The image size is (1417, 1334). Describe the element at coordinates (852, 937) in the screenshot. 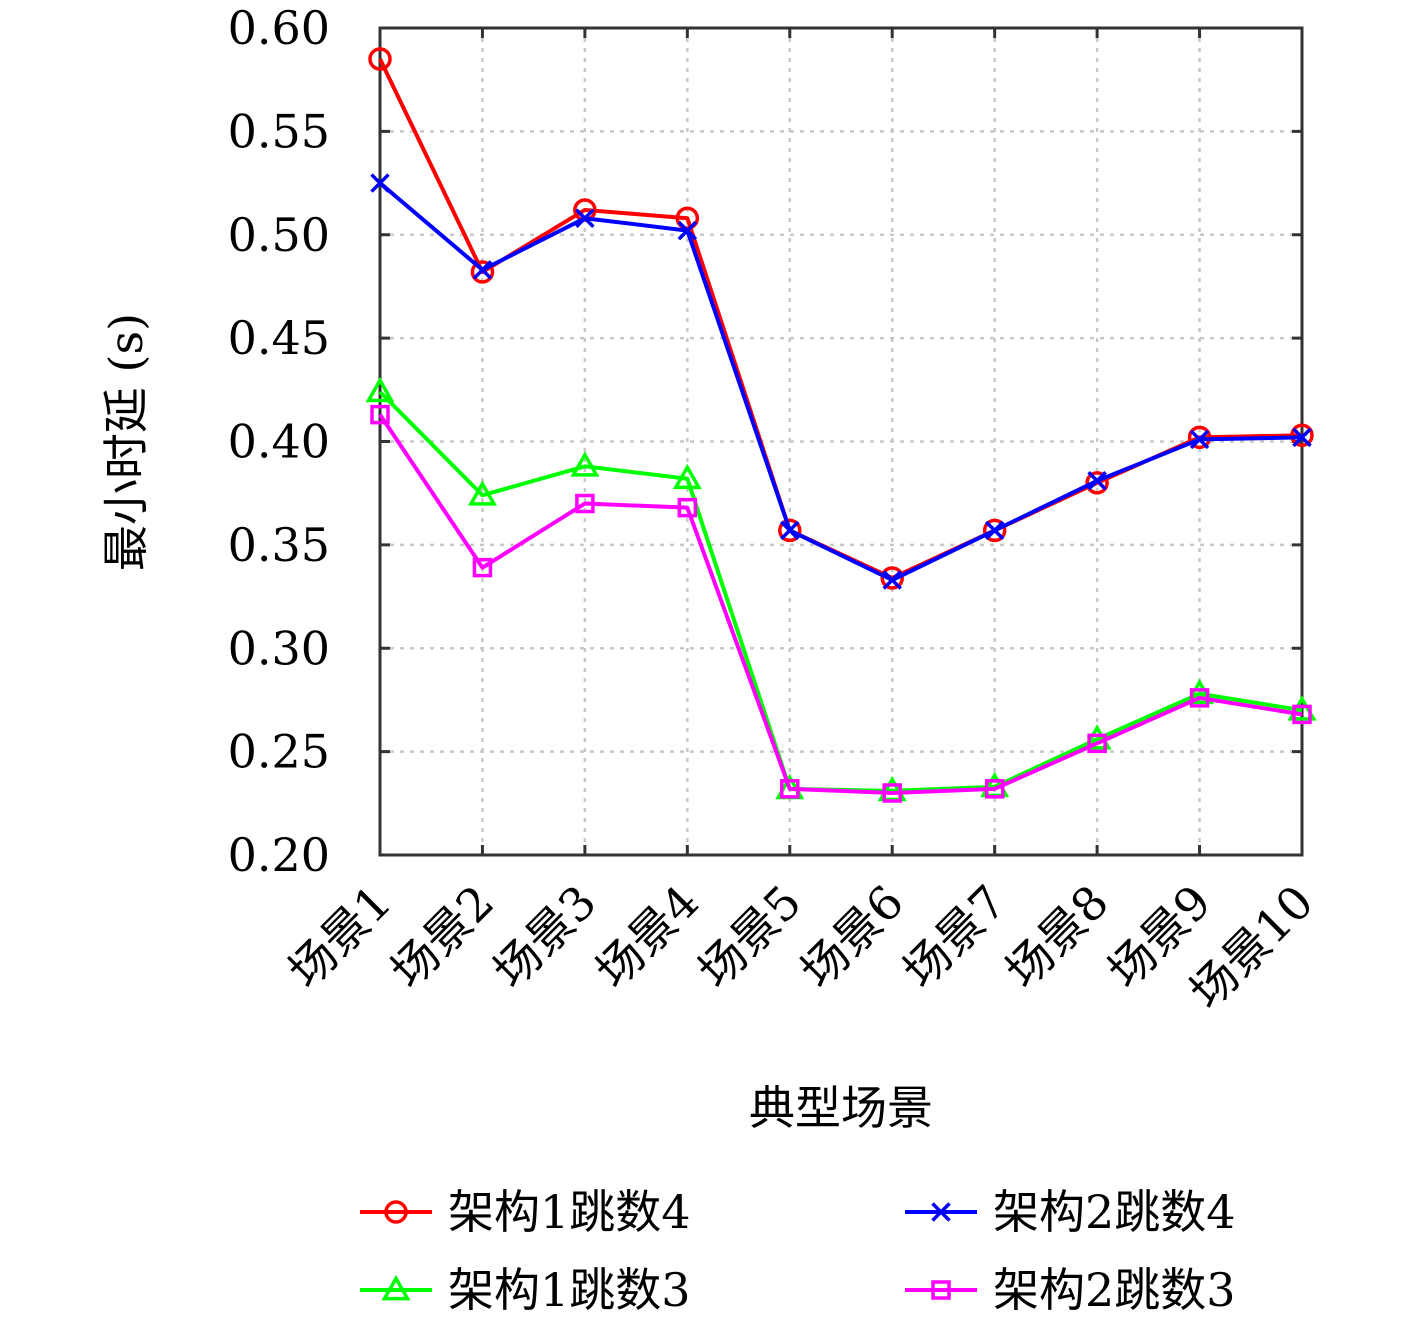

I see `x-tick-label: 场景6` at that location.